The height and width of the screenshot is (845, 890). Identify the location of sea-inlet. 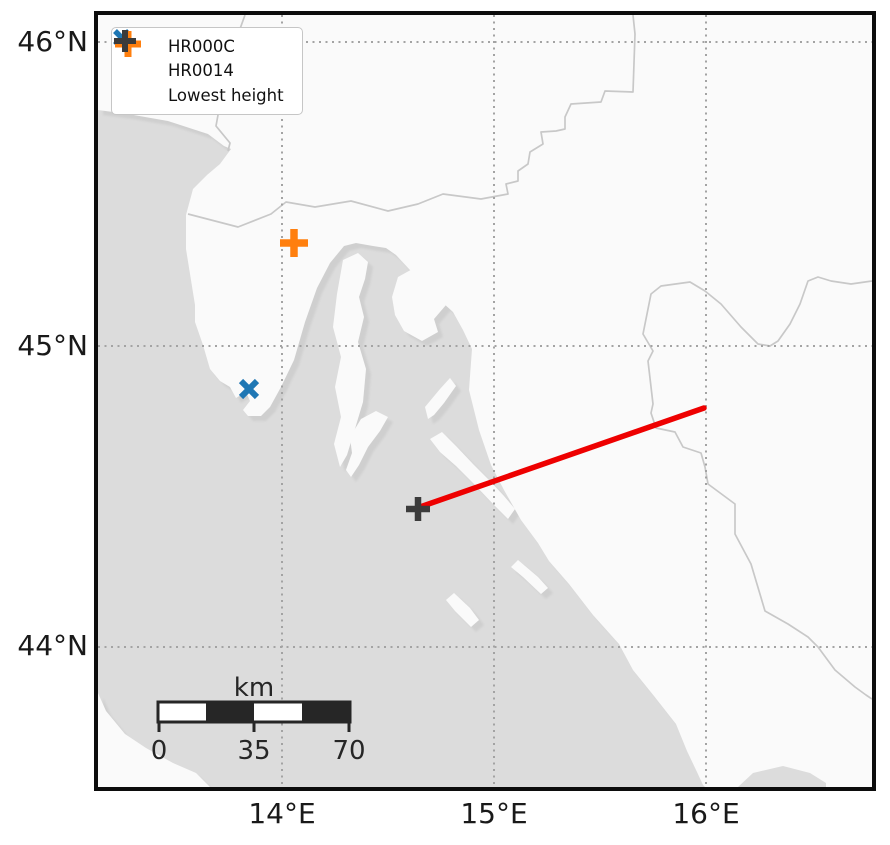
(782, 776).